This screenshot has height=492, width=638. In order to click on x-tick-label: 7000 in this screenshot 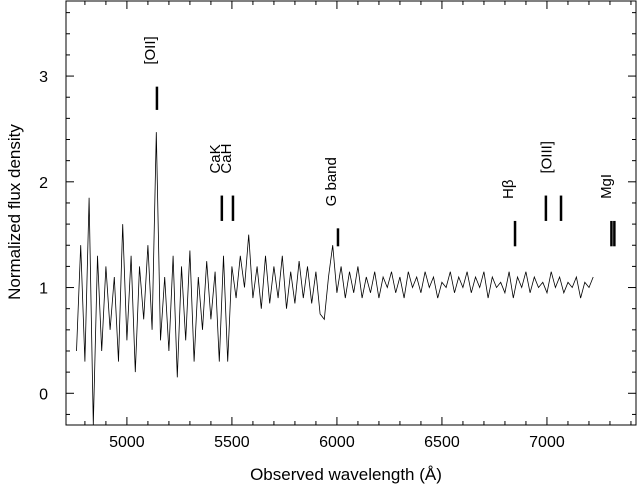, I will do `click(547, 442)`.